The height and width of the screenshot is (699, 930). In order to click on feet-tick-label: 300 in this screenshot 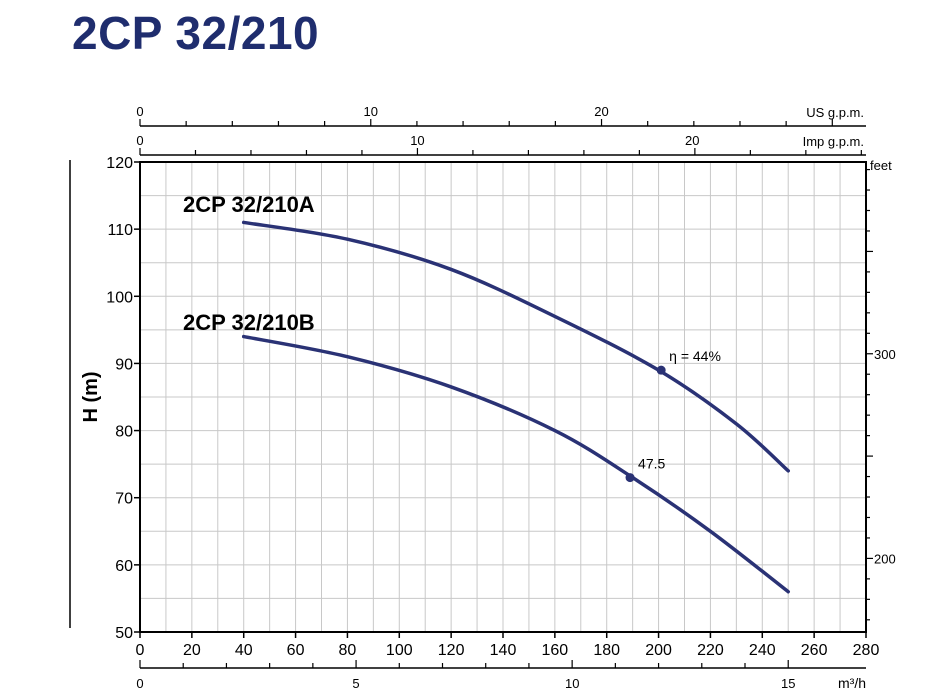, I will do `click(885, 354)`.